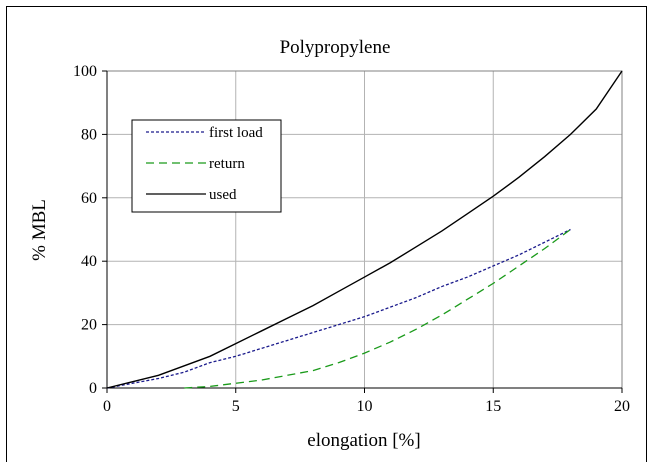 The width and height of the screenshot is (653, 462). I want to click on y-tick-label: 20, so click(89, 325).